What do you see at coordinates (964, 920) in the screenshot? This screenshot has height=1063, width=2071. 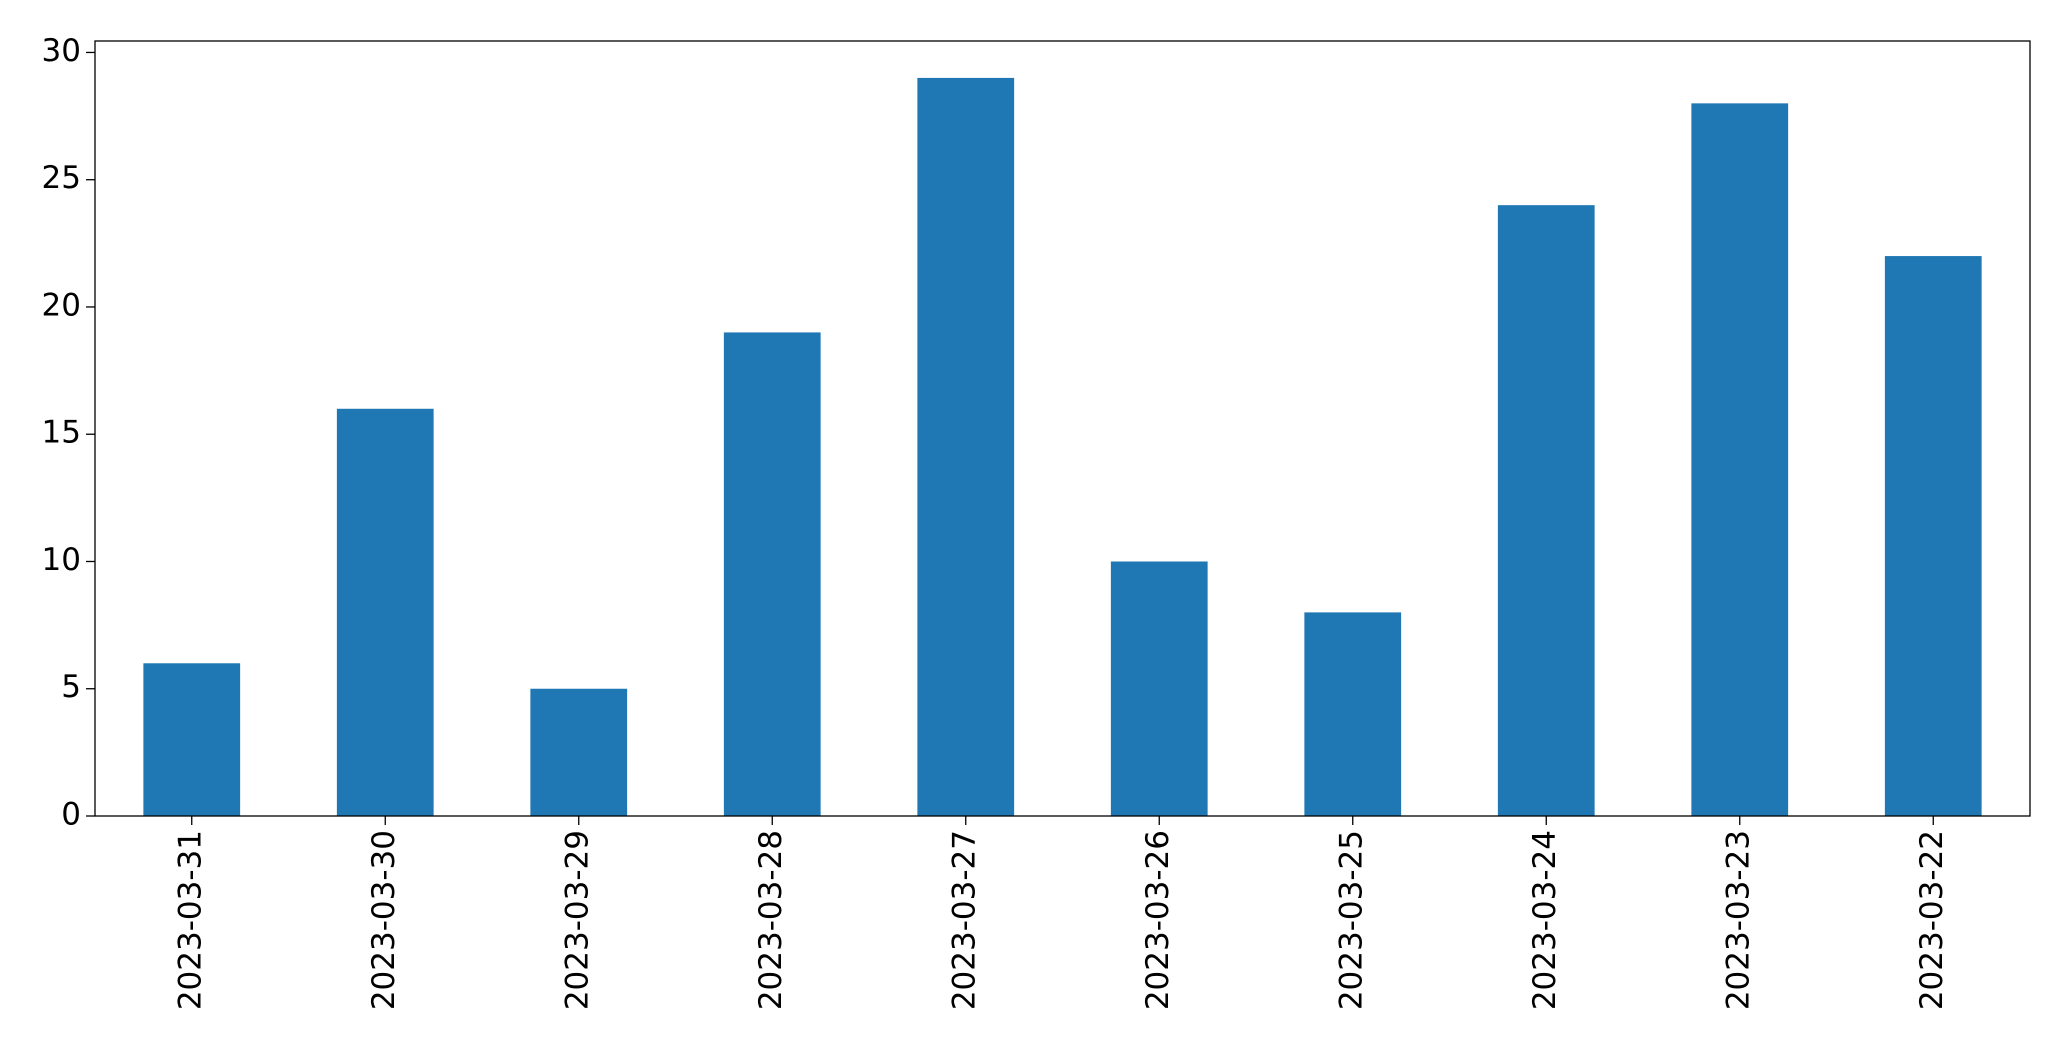 I see `x-tick-label: 2023-03-27` at bounding box center [964, 920].